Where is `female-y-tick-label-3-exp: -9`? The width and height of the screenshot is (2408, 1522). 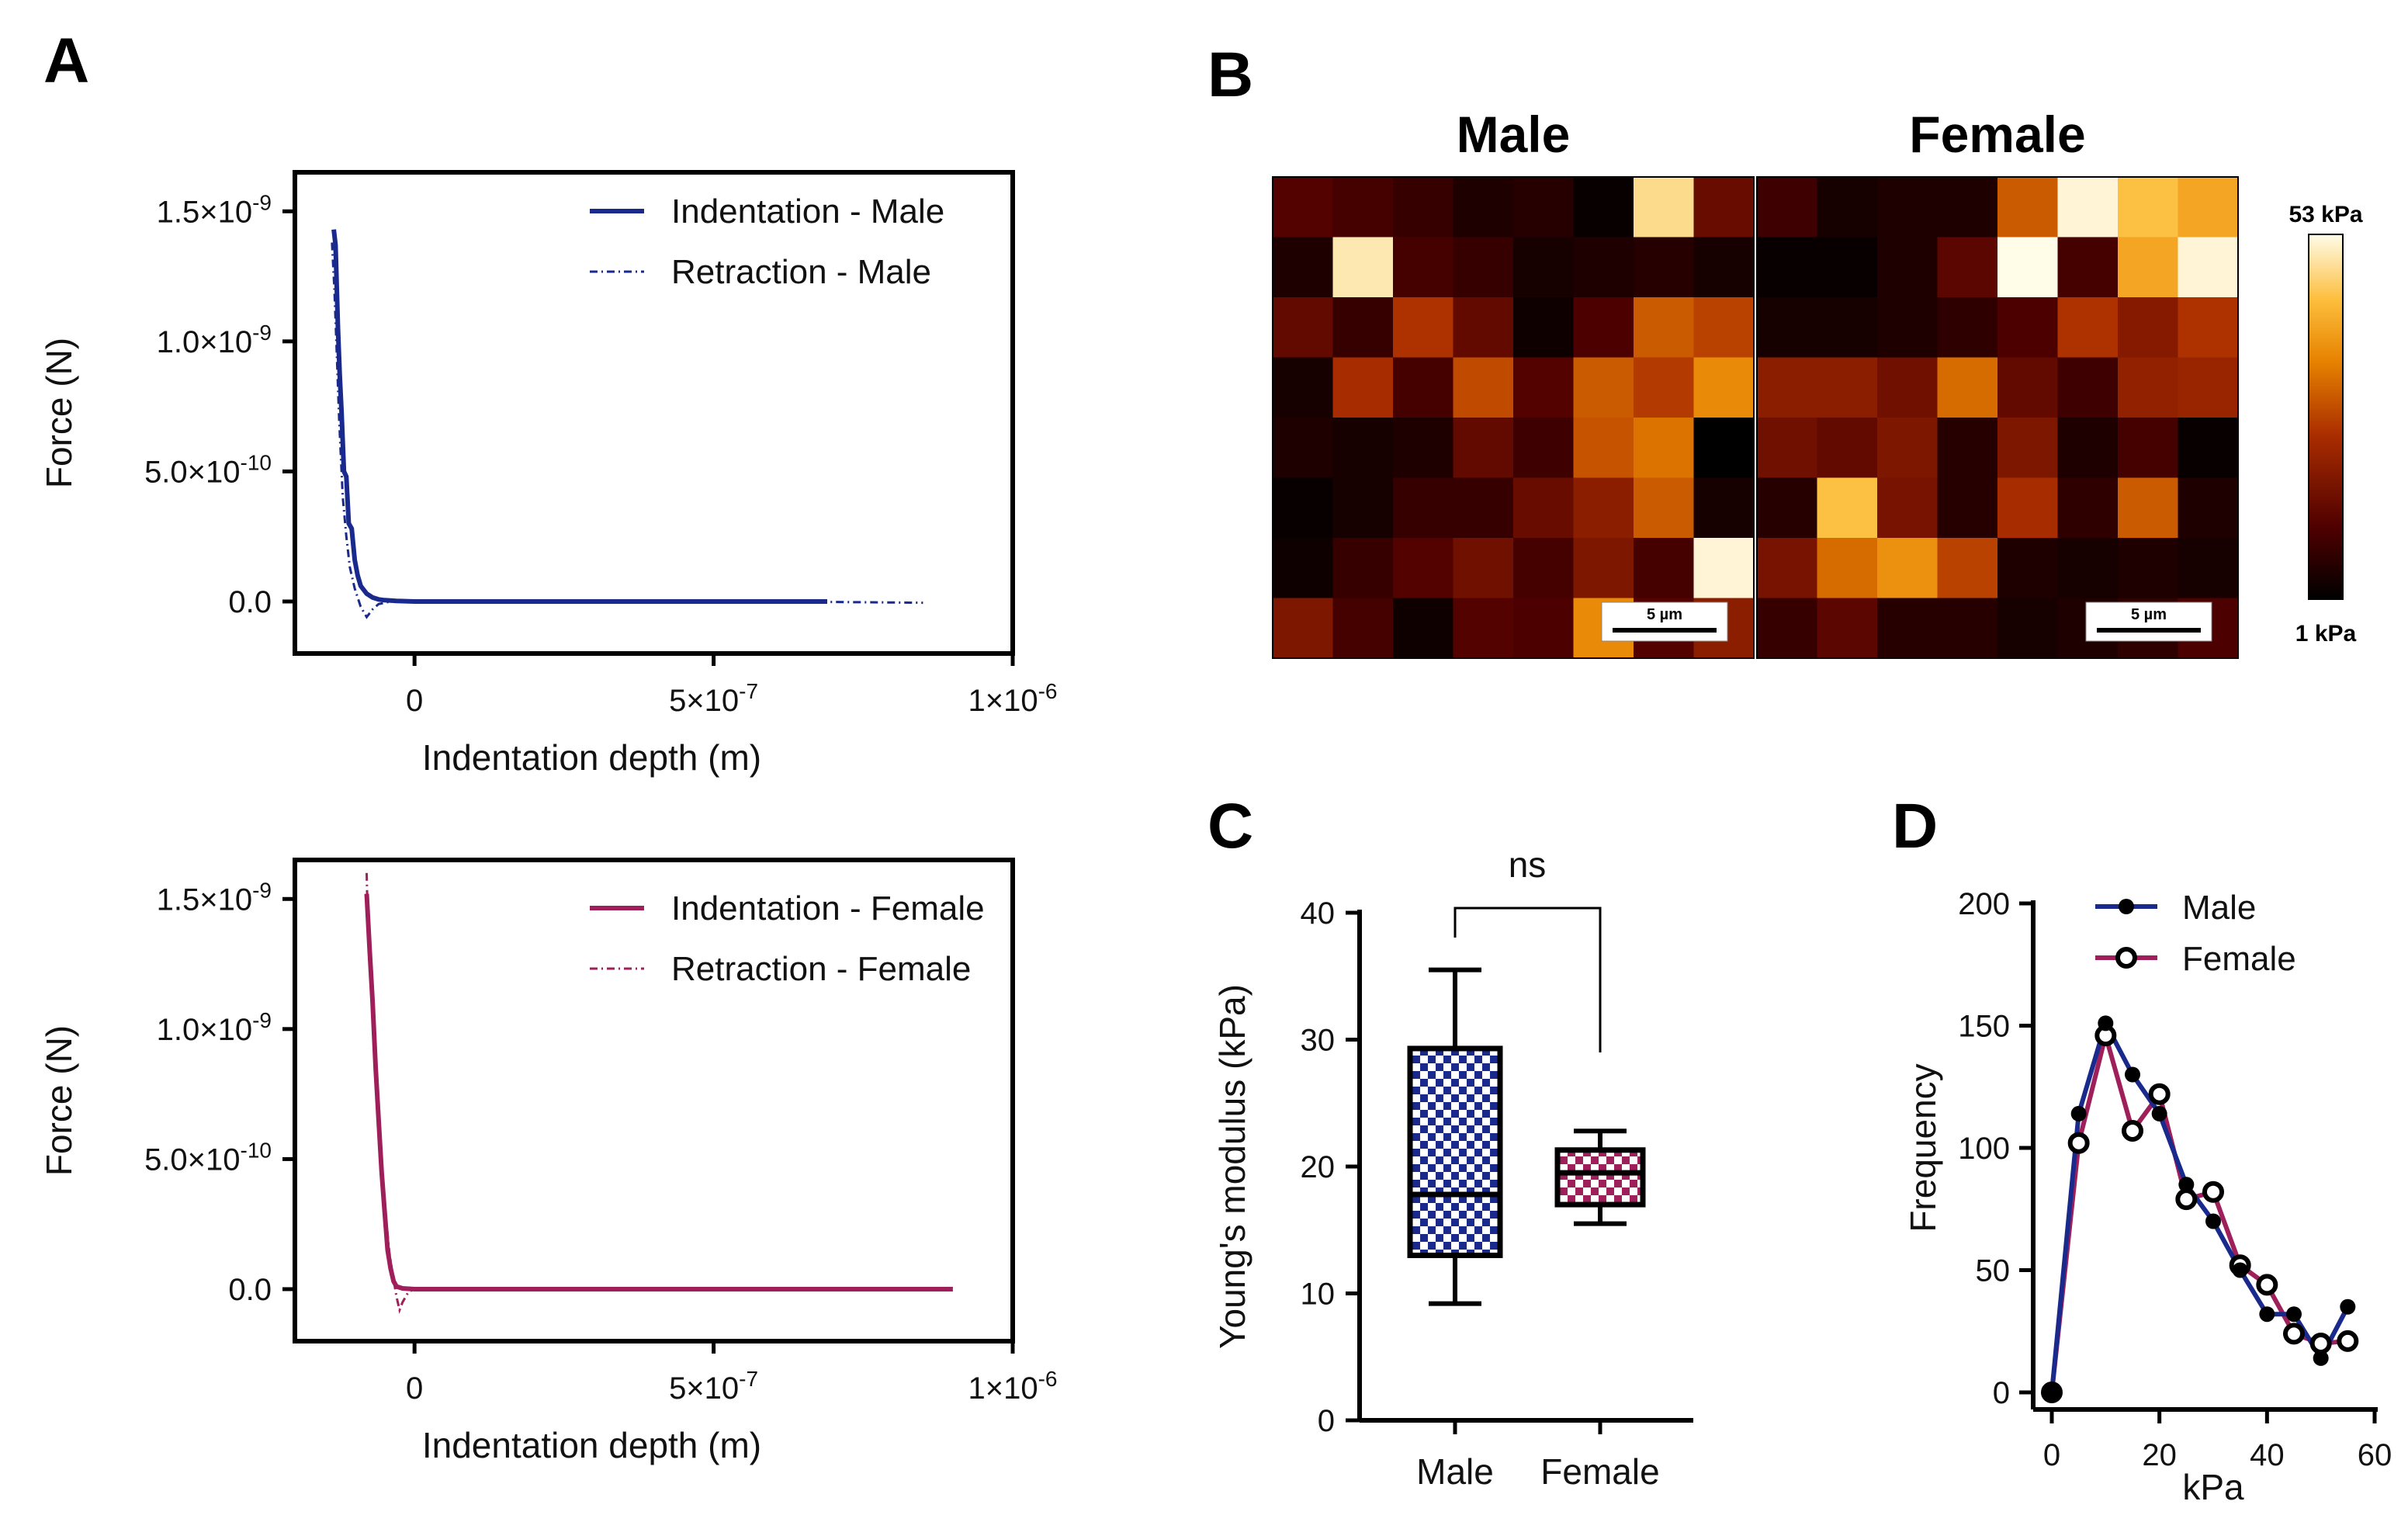 female-y-tick-label-3-exp: -9 is located at coordinates (262, 890).